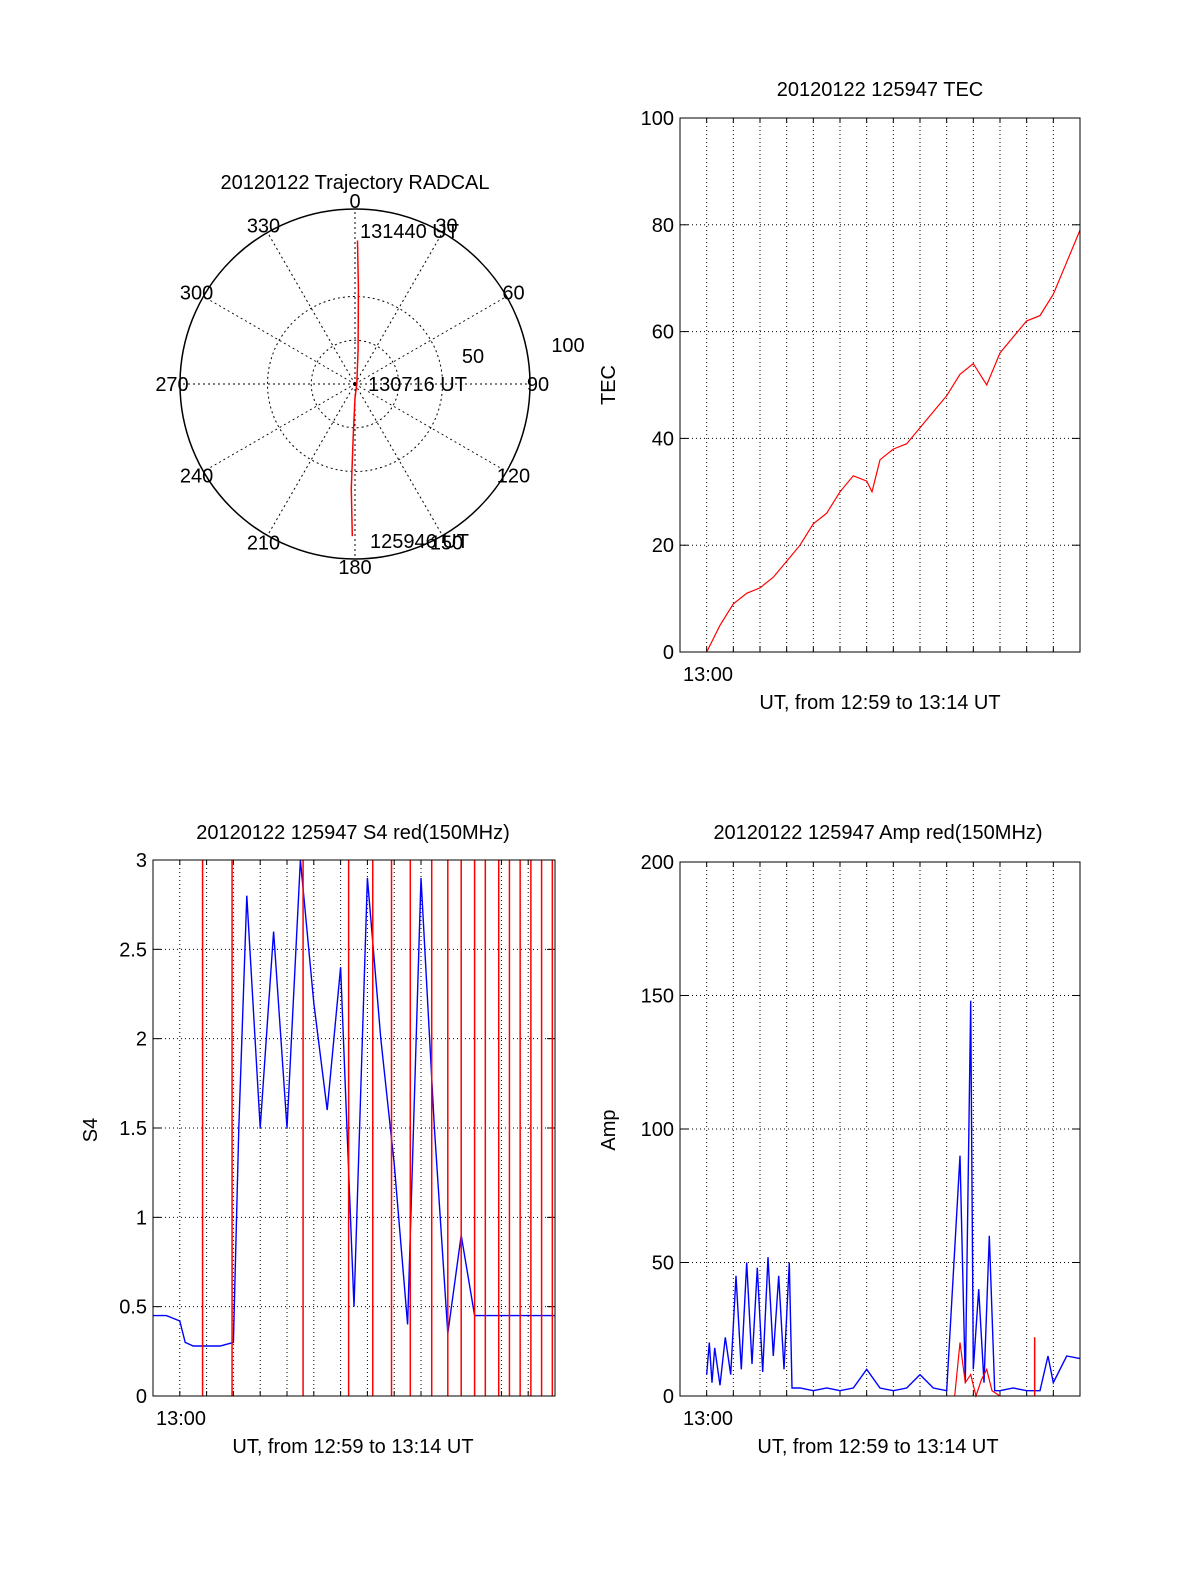 The image size is (1200, 1575). I want to click on s4-plot-frame, so click(354, 1128).